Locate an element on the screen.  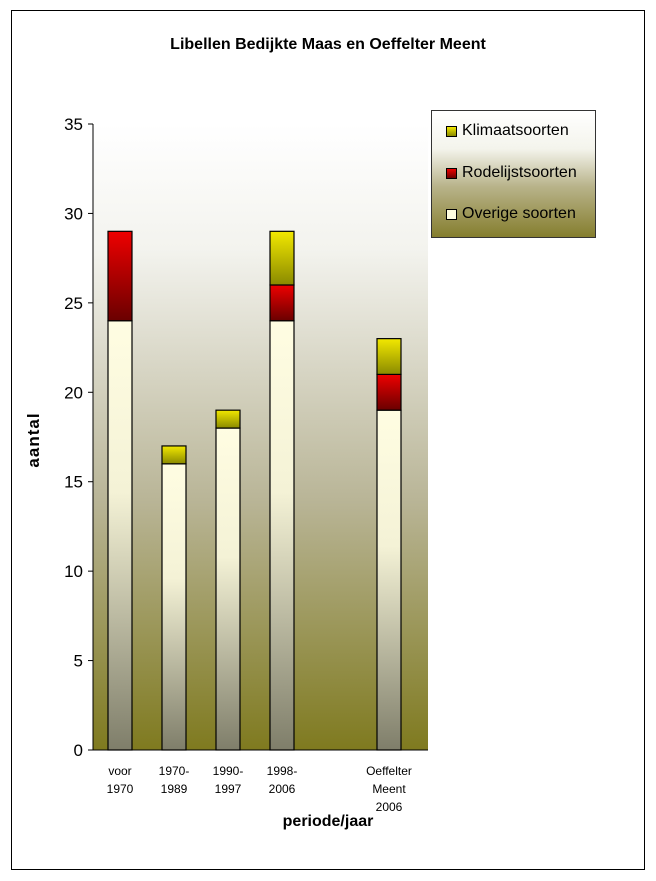
legend-swatch-rodelijstsoorten is located at coordinates (451, 173).